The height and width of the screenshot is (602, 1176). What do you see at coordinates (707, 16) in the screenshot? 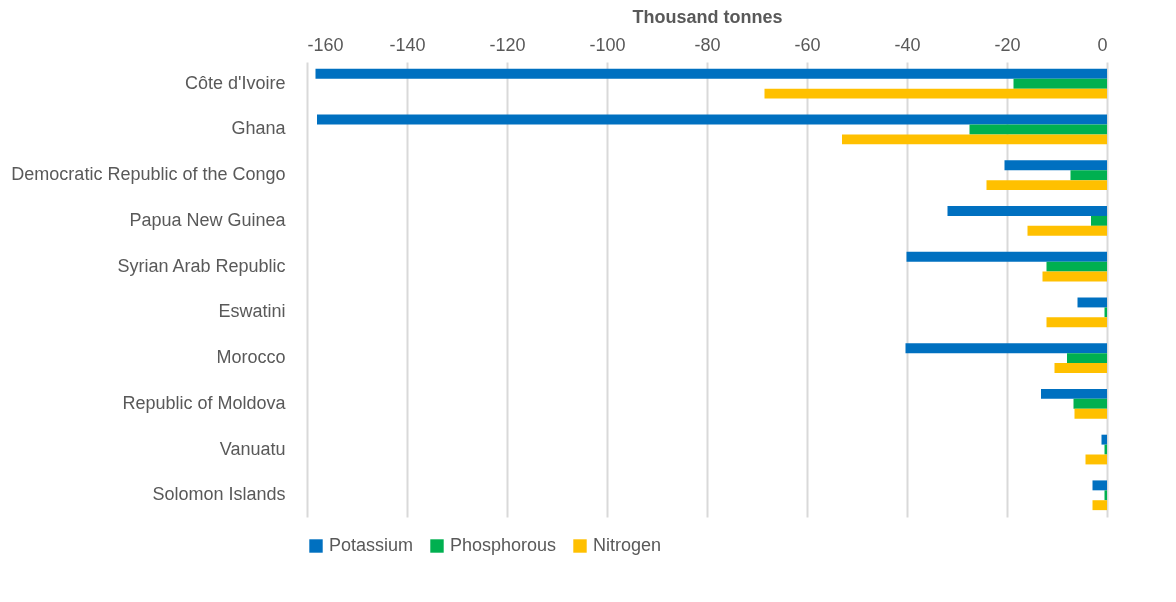
I see `x-axis-title: Thousand tonnes` at bounding box center [707, 16].